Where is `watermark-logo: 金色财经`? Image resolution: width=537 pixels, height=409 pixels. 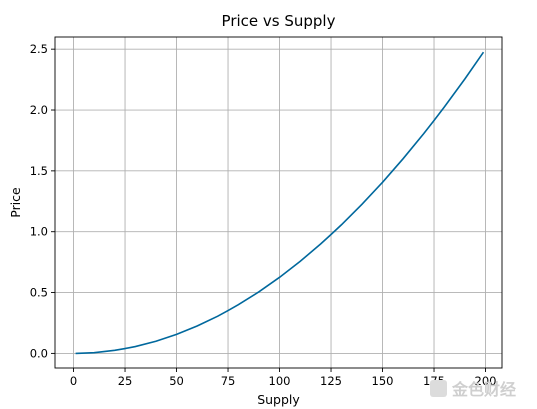
watermark-logo: 金色财经 is located at coordinates (473, 389).